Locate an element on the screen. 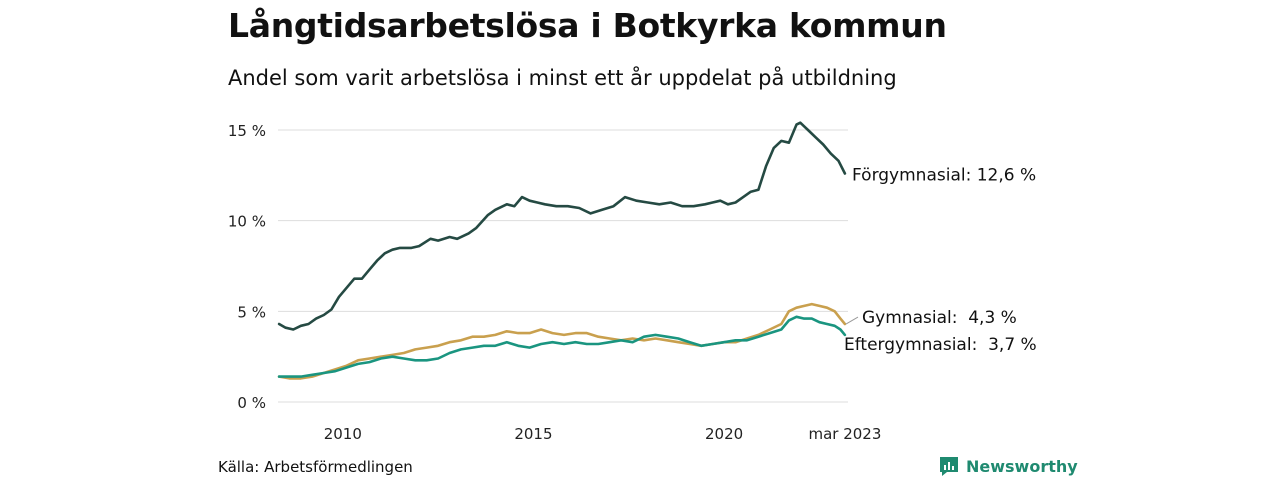 The height and width of the screenshot is (480, 1280). series-end-label: Eftergymnasial: 3,7 % is located at coordinates (940, 345).